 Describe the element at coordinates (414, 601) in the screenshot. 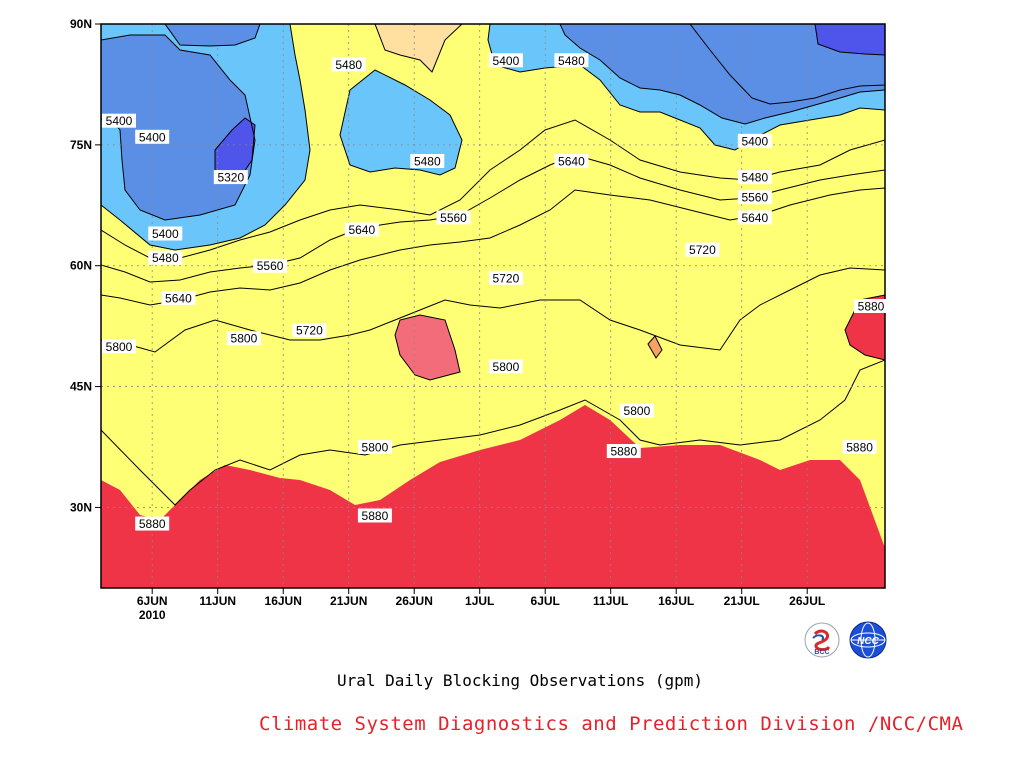

I see `x-tick-label: 26JUN` at that location.